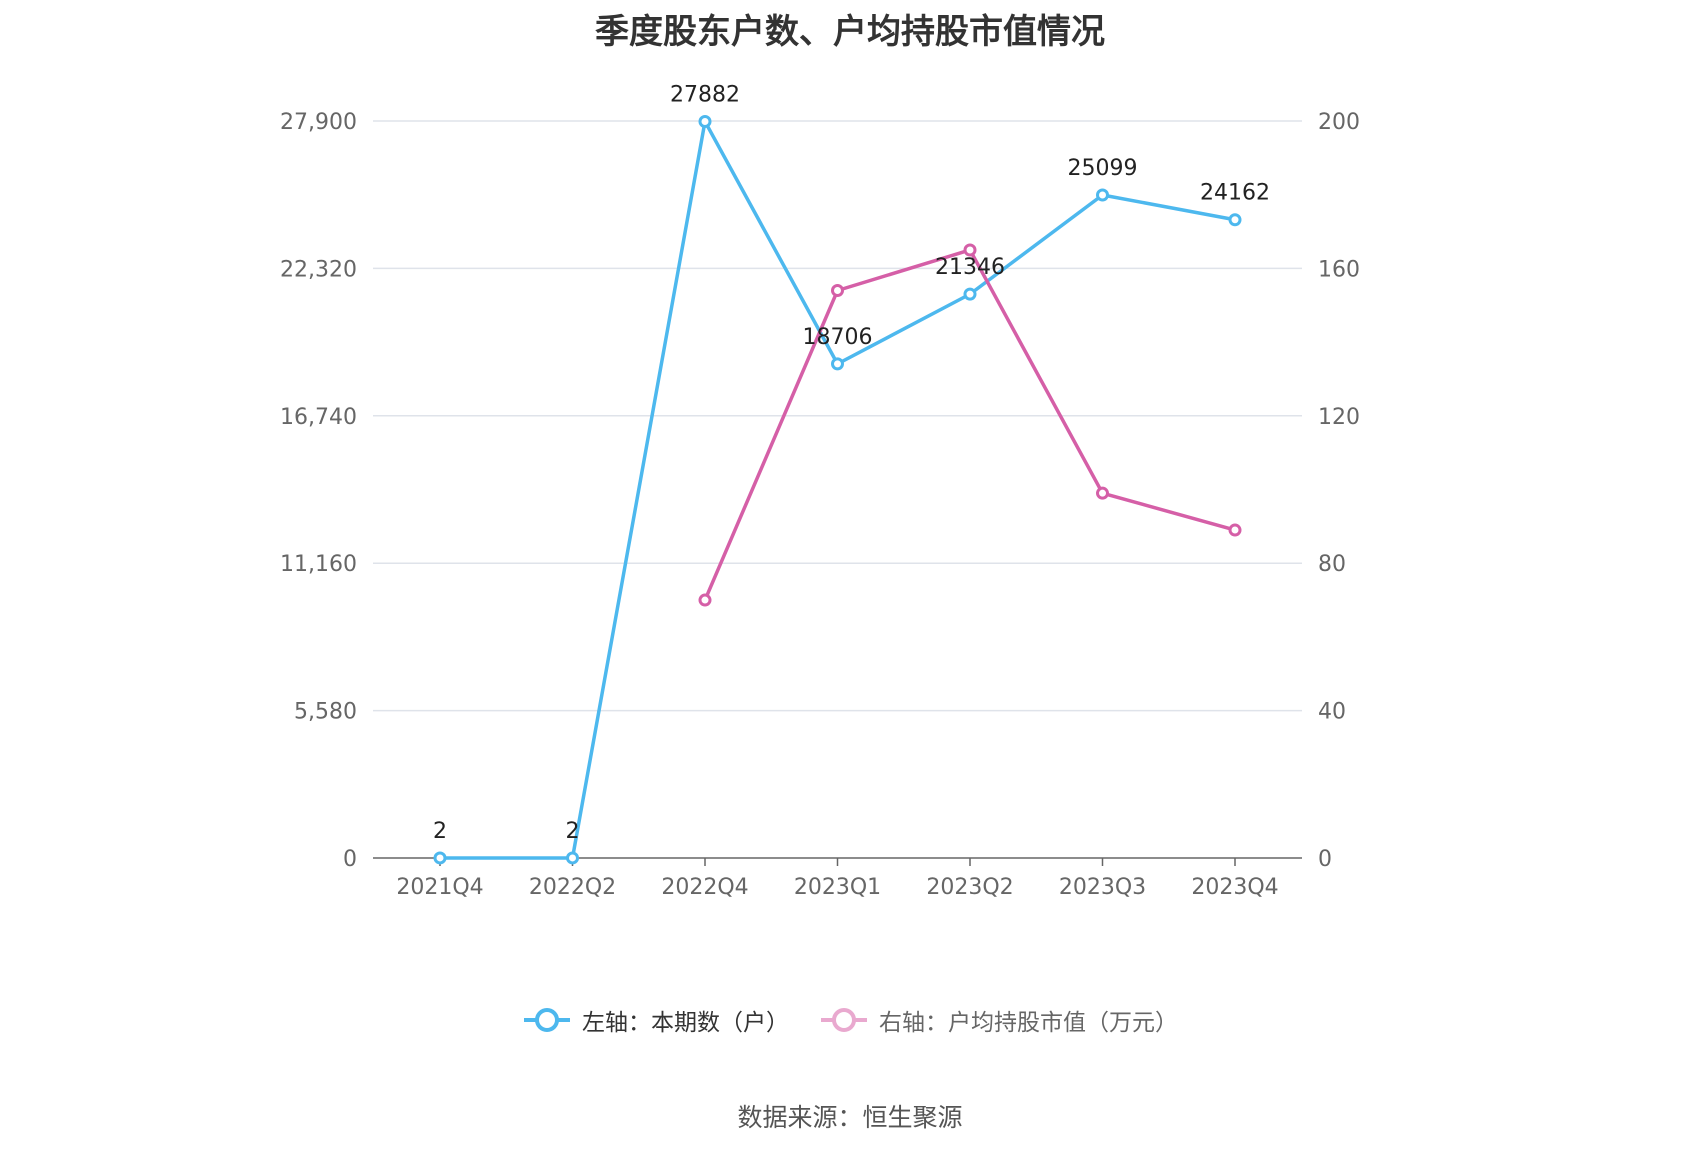 The height and width of the screenshot is (1150, 1700). What do you see at coordinates (970, 267) in the screenshot?
I see `data-label: 21346` at bounding box center [970, 267].